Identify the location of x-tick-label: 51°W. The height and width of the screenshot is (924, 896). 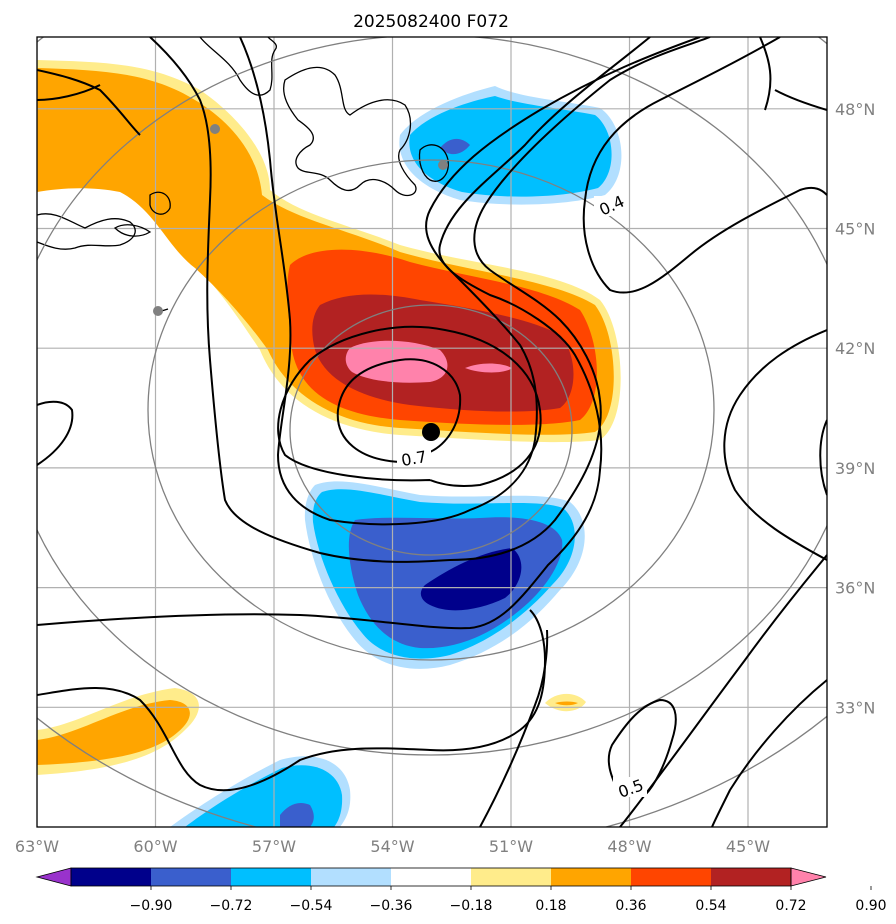
(511, 846).